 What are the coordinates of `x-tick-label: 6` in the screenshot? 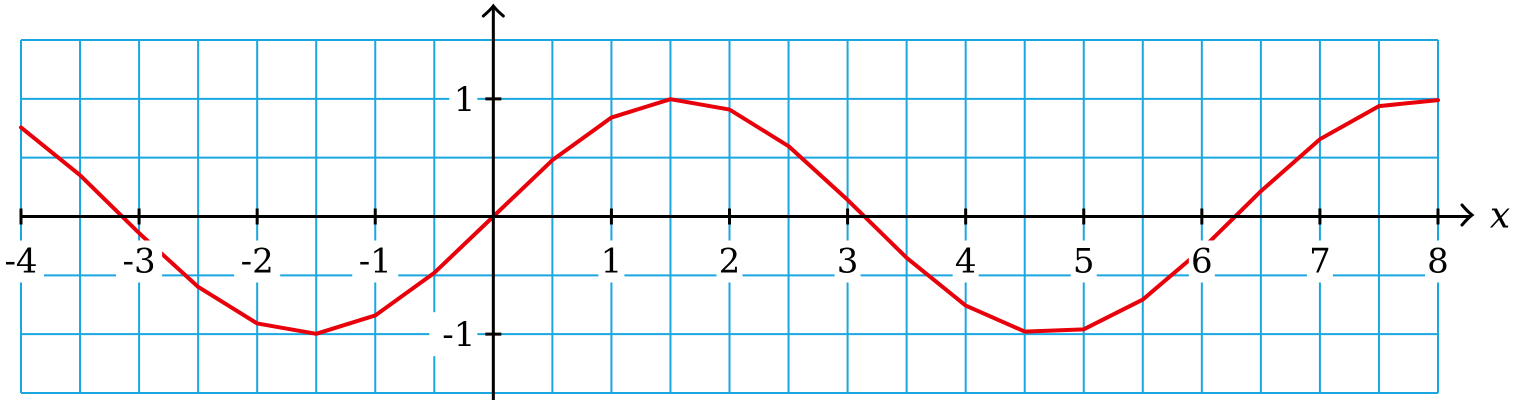 It's located at (1202, 262).